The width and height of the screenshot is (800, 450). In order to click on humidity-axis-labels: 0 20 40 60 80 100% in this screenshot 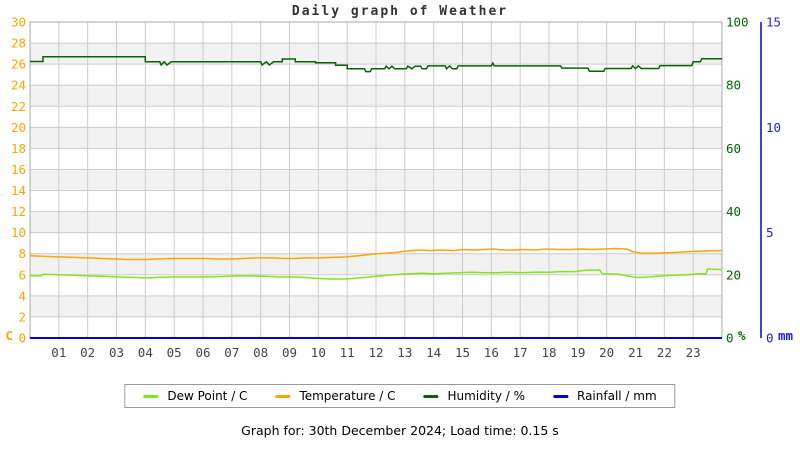, I will do `click(737, 180)`.